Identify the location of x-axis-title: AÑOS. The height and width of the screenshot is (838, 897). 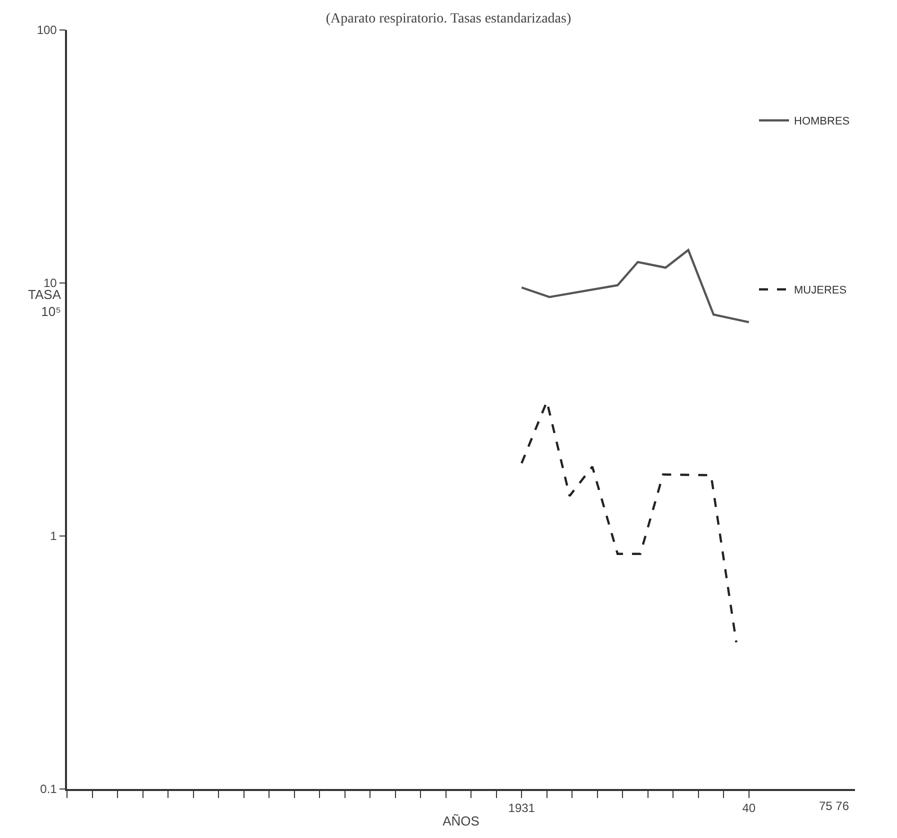
(461, 820).